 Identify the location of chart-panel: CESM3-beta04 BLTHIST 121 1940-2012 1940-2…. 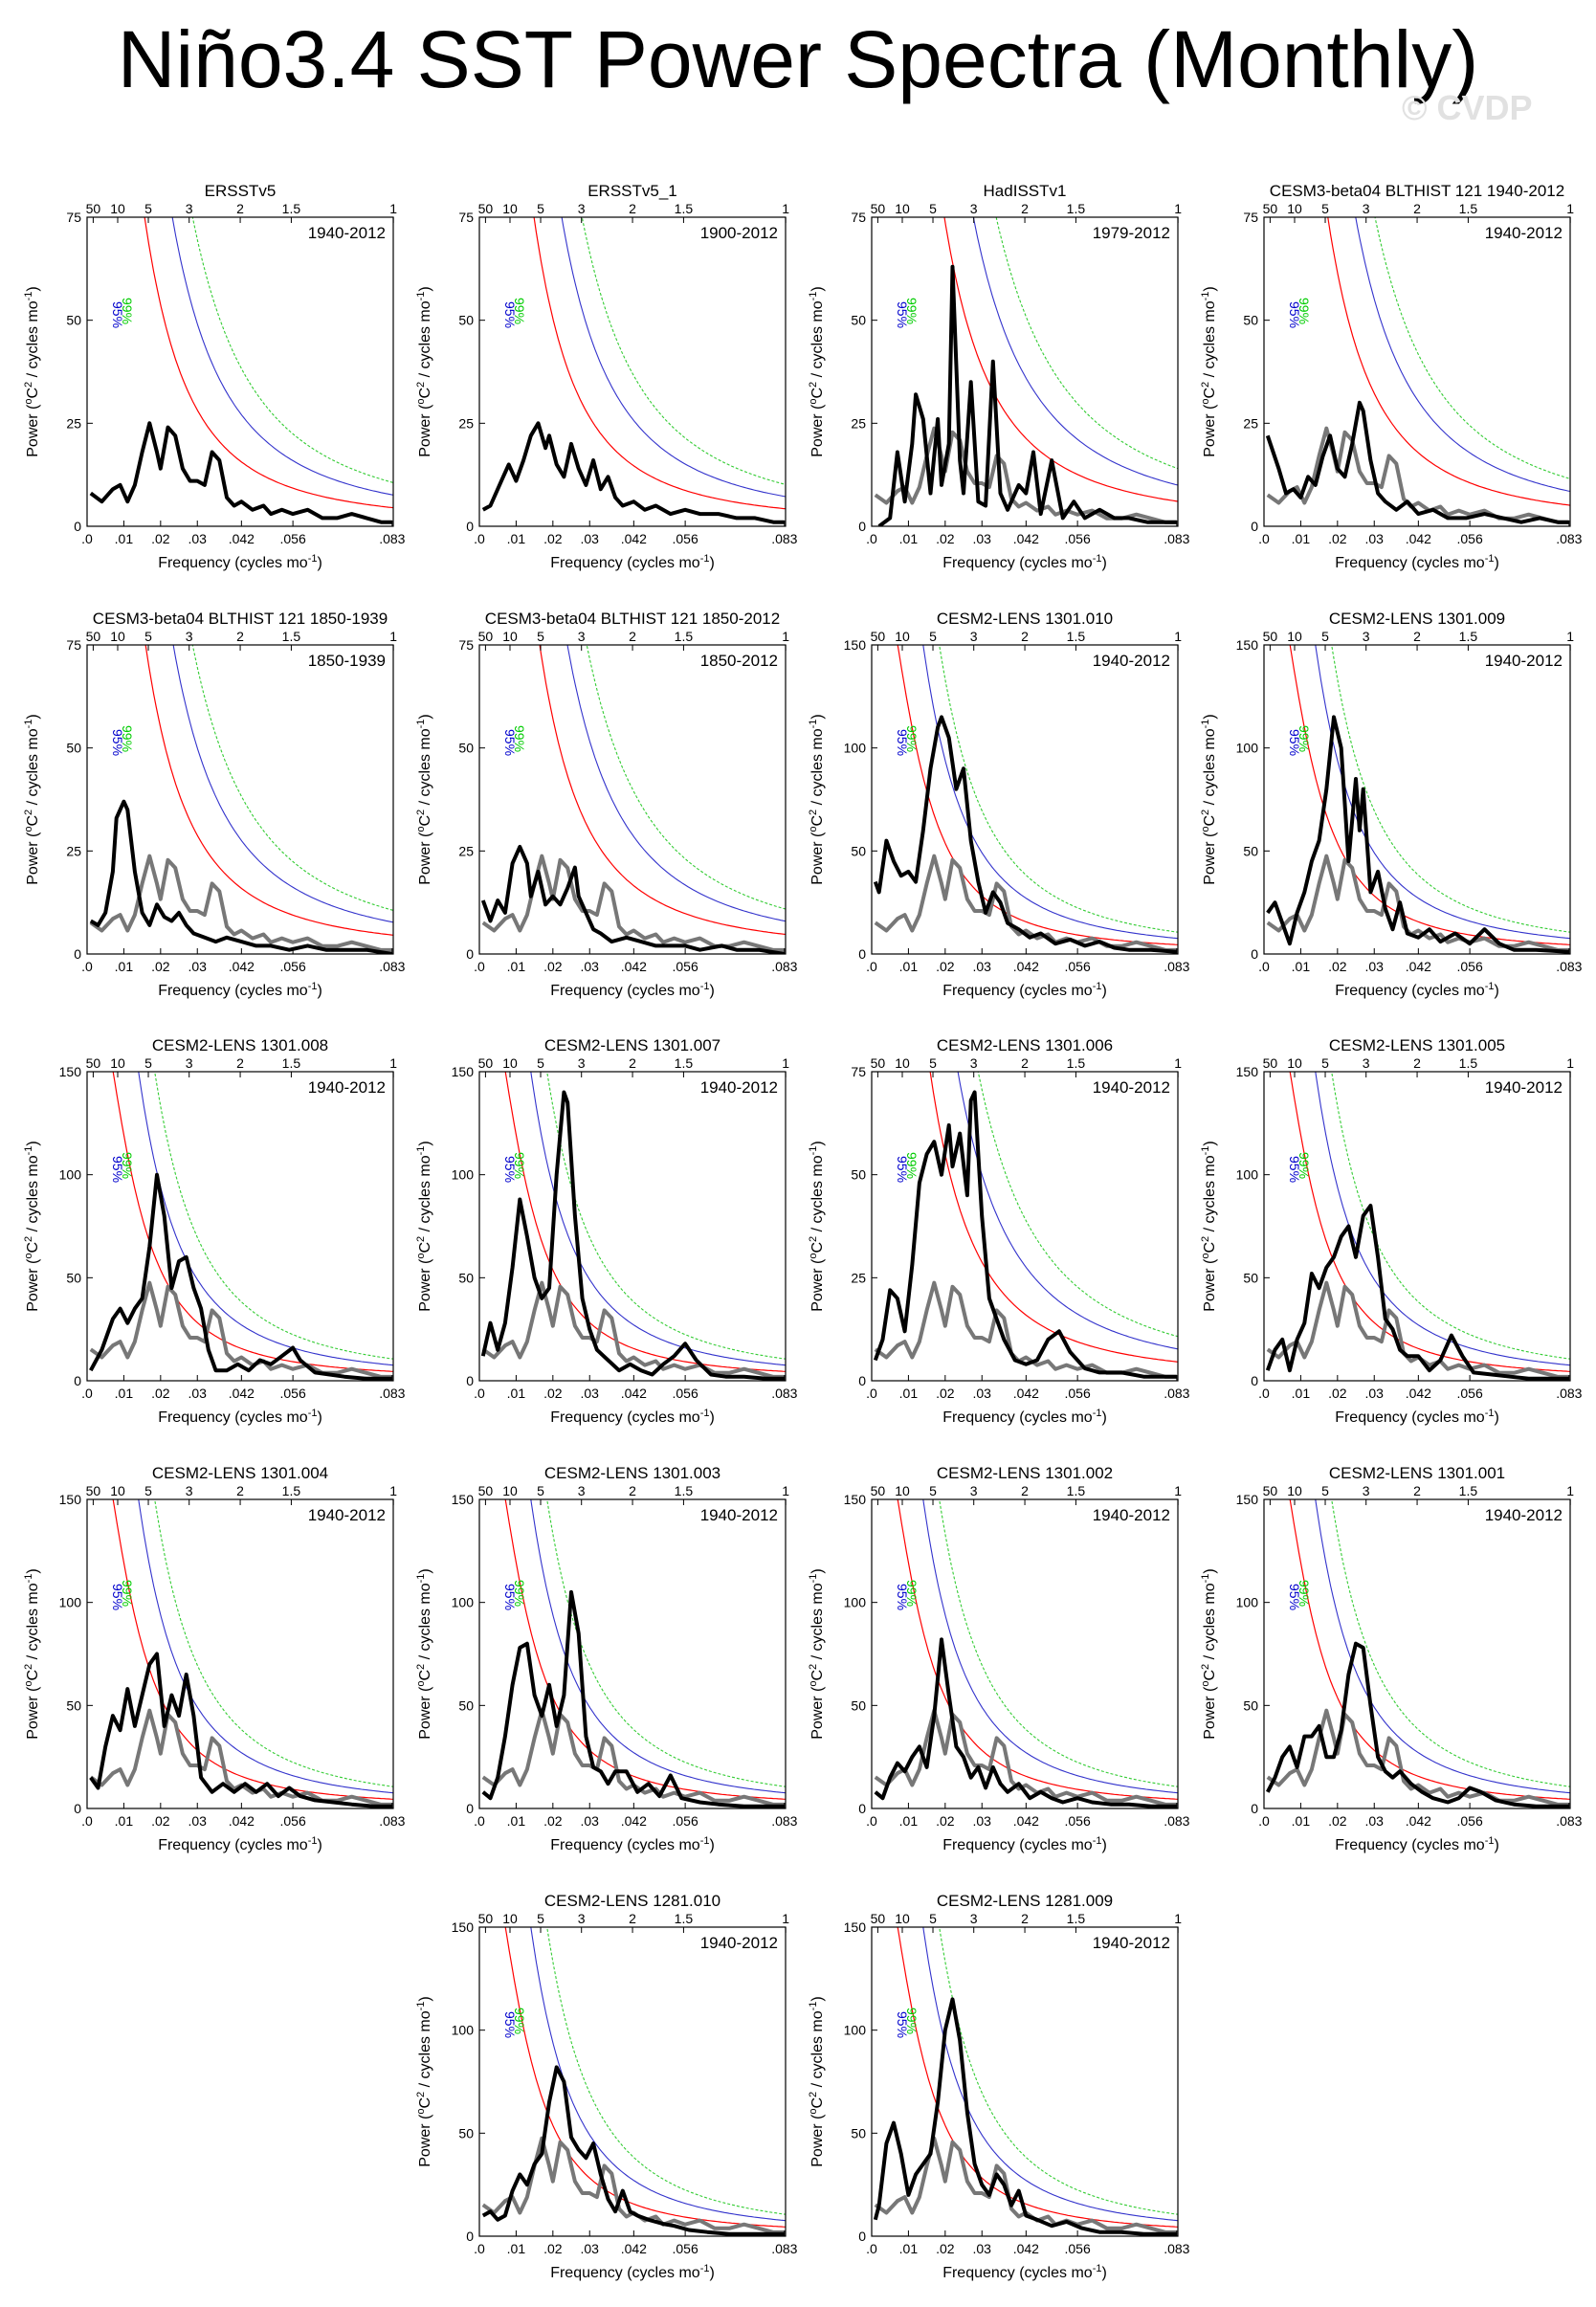
(1392, 376).